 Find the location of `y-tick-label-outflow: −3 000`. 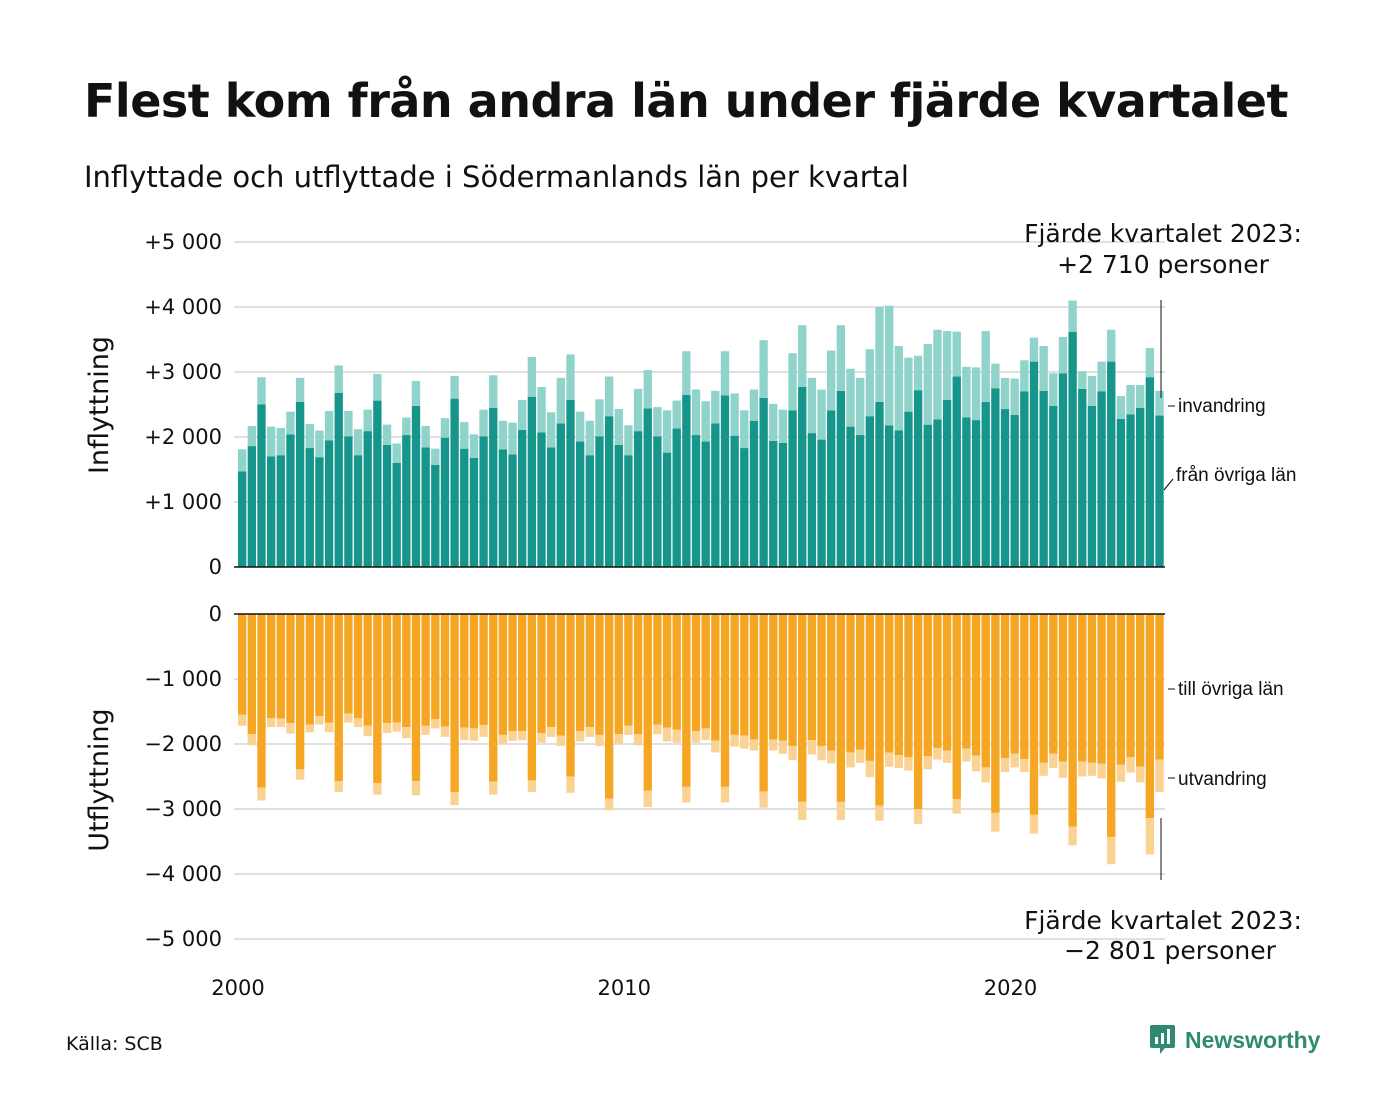

y-tick-label-outflow: −3 000 is located at coordinates (183, 809).